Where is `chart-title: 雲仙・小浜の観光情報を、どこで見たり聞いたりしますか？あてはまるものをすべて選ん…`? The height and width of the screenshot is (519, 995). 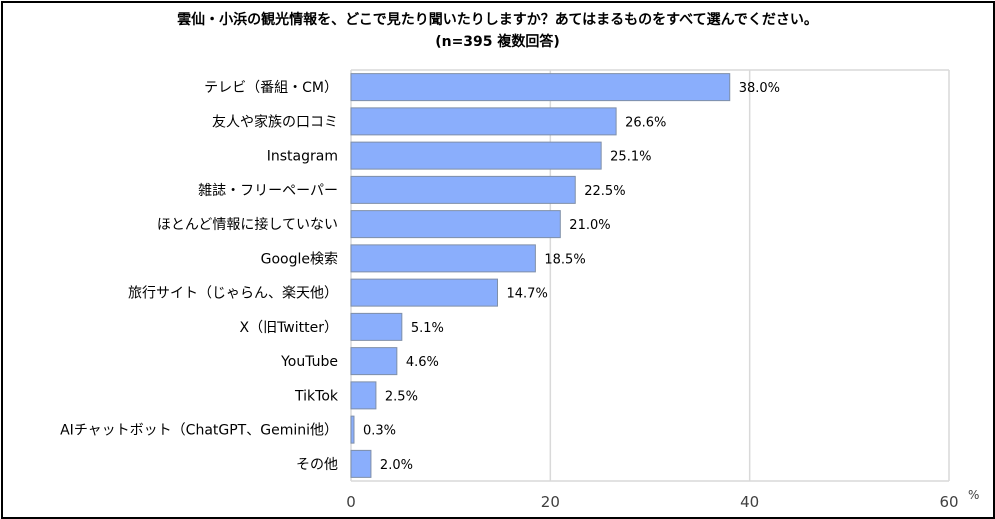
chart-title: 雲仙・小浜の観光情報を、どこで見たり聞いたりしますか？あてはまるものをすべて選ん… is located at coordinates (497, 20).